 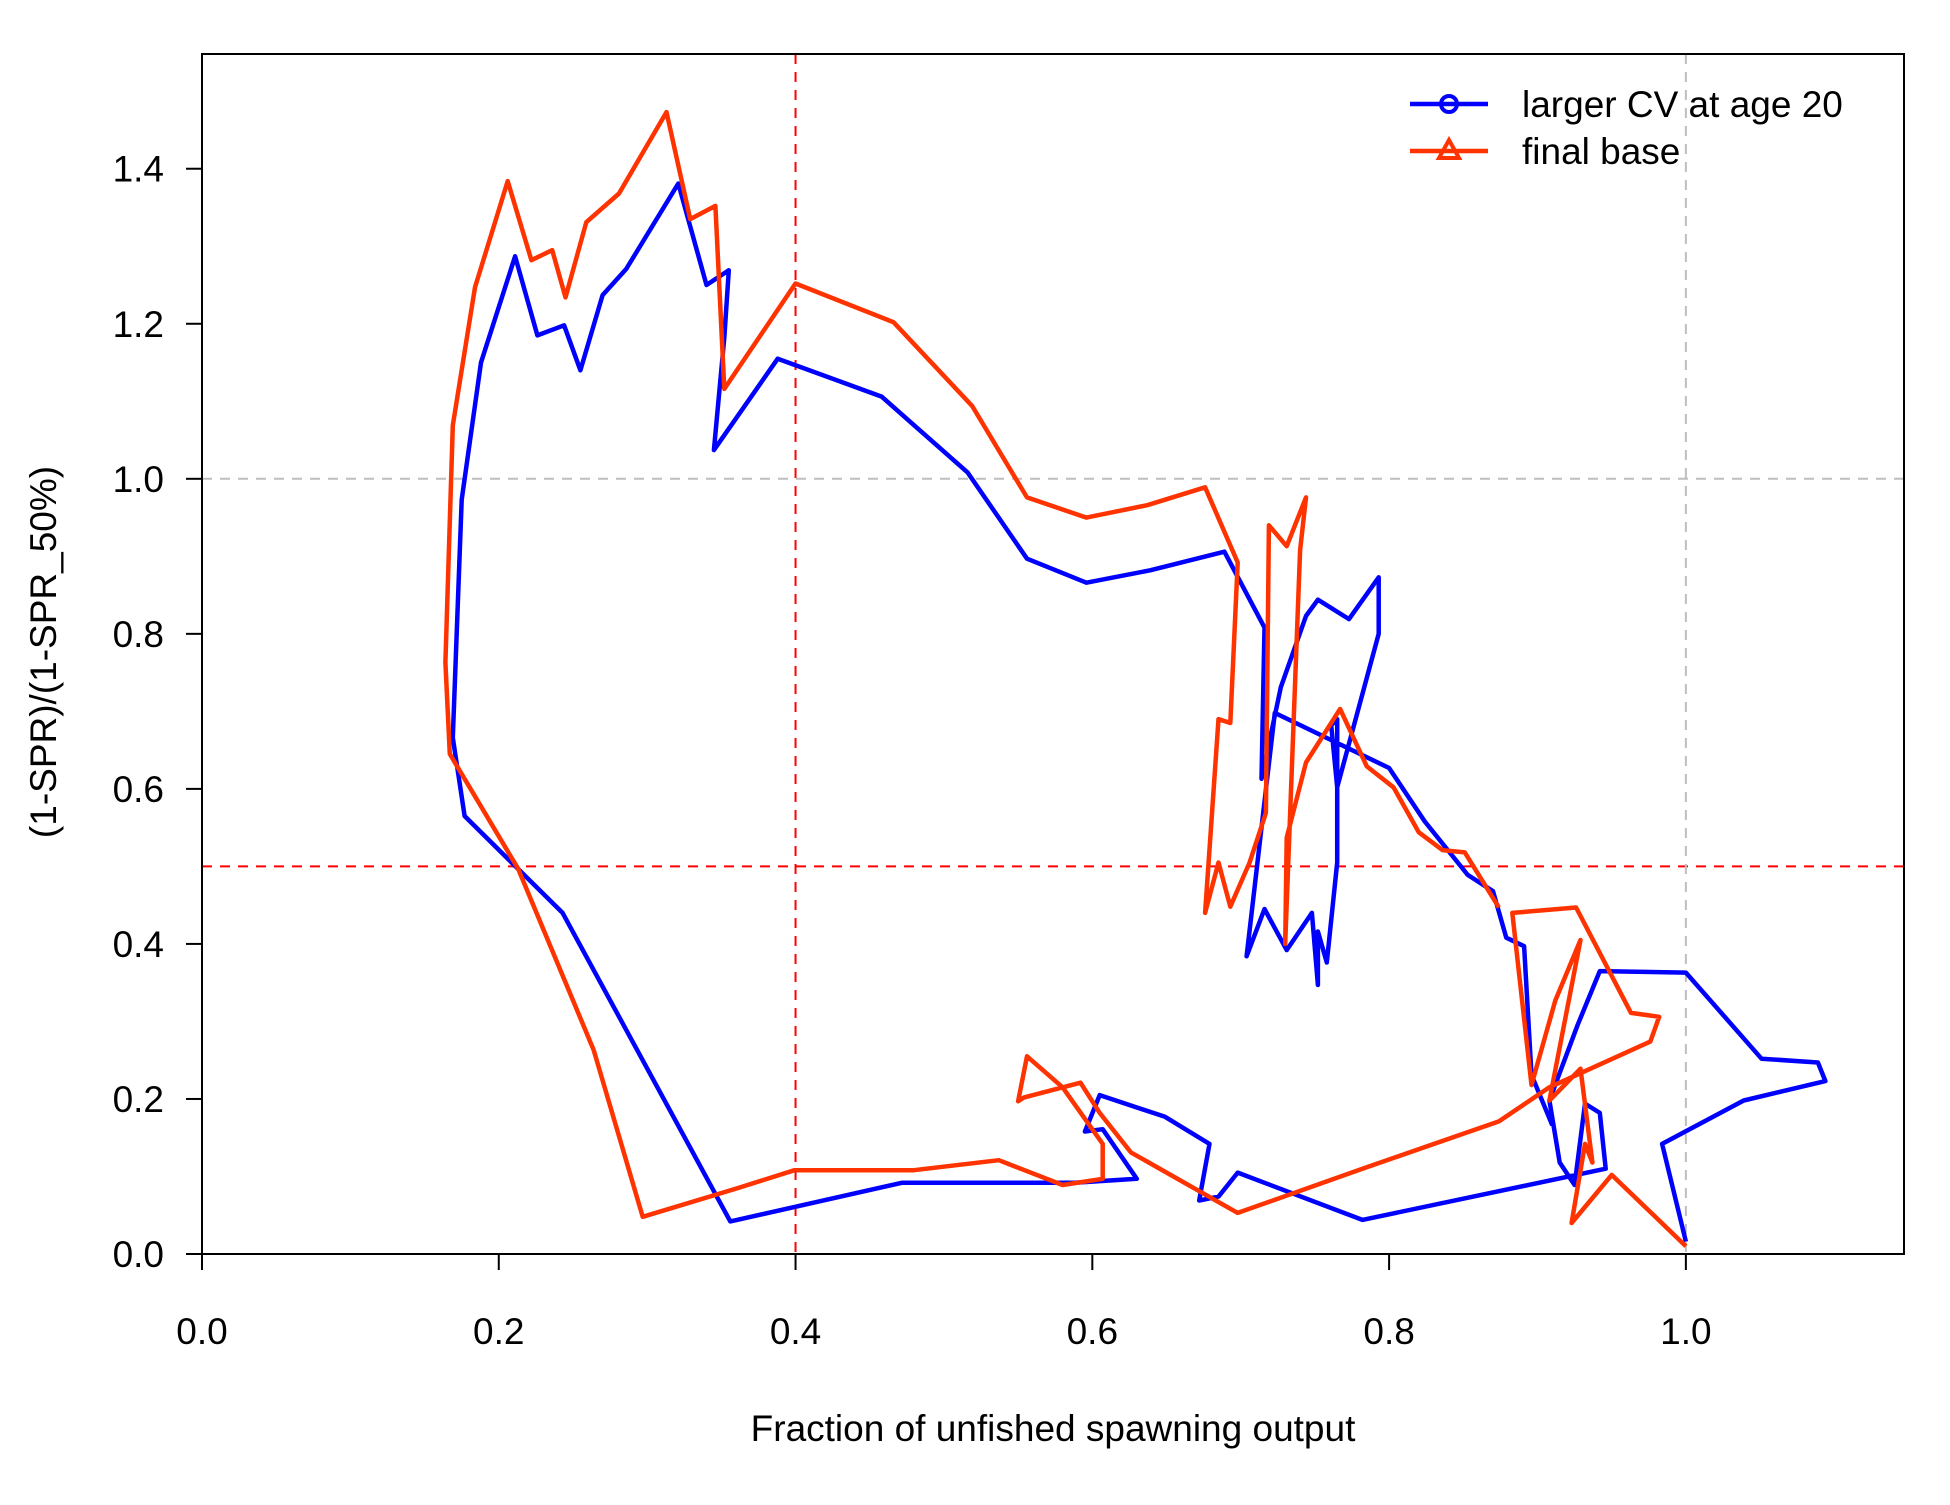 What do you see at coordinates (1601, 151) in the screenshot?
I see `legend-label: final base` at bounding box center [1601, 151].